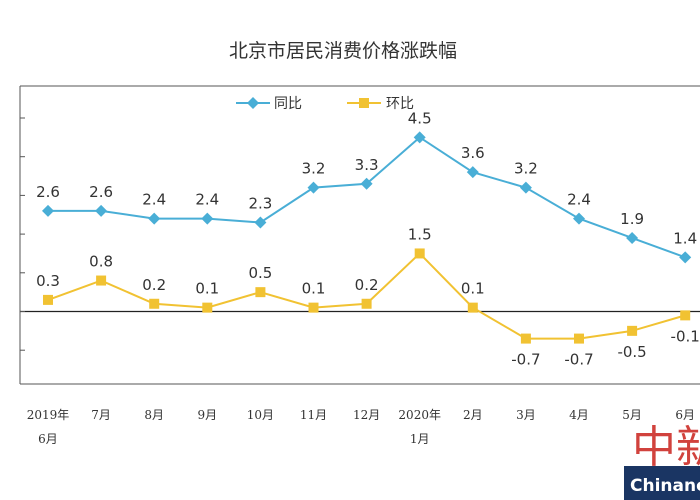  What do you see at coordinates (343, 51) in the screenshot?
I see `chart-title: 北京市居民消费价格涨跌幅` at bounding box center [343, 51].